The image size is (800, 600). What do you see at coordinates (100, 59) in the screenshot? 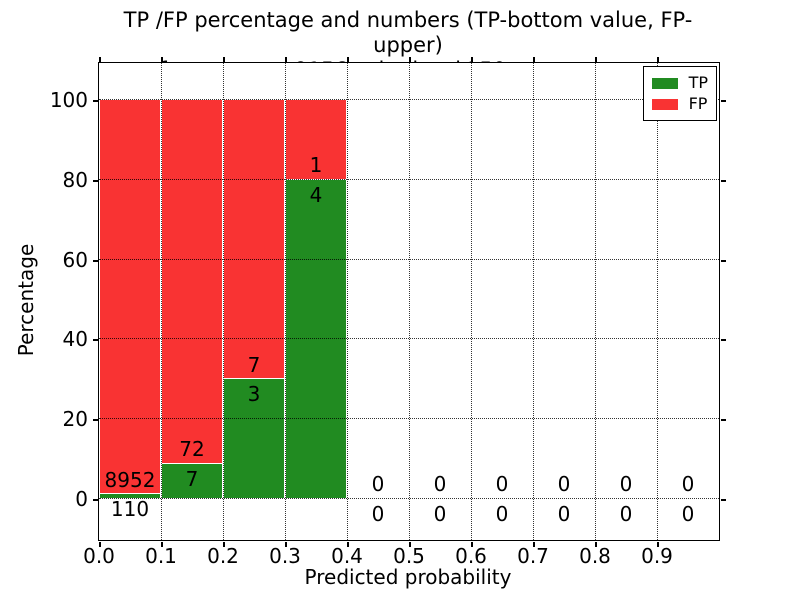
I see `x-tick-top-0.0` at bounding box center [100, 59].